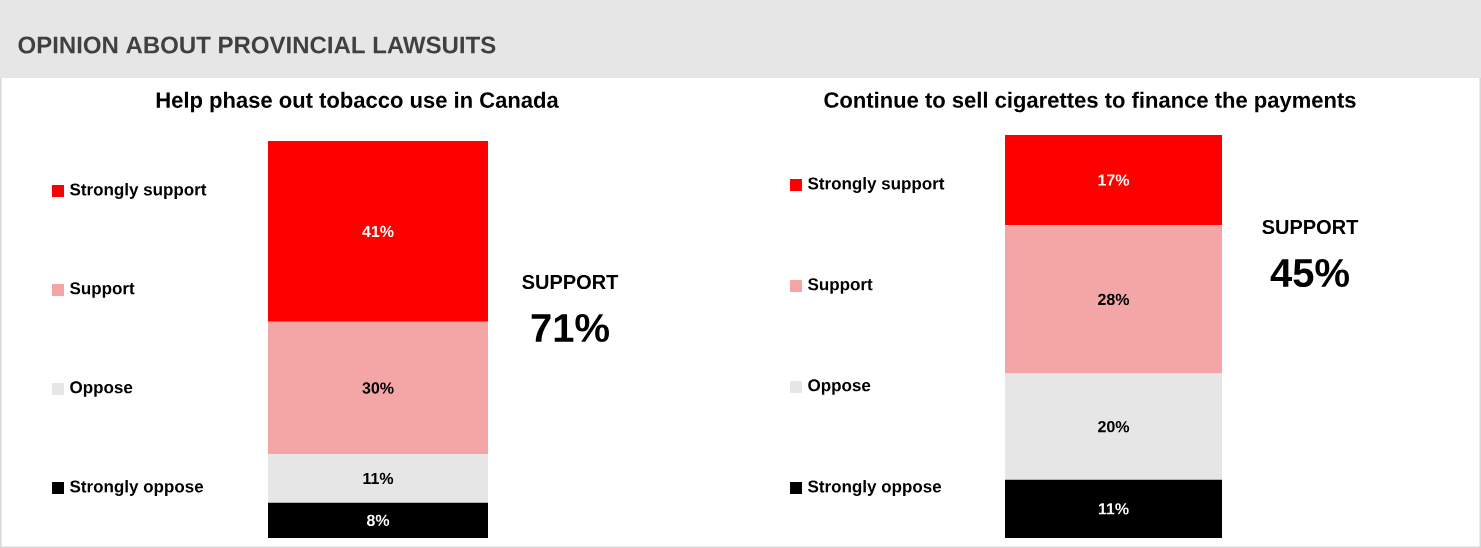 Image resolution: width=1481 pixels, height=548 pixels. What do you see at coordinates (357, 102) in the screenshot?
I see `chart-subtitle: Help phase out tobacco use in Canada` at bounding box center [357, 102].